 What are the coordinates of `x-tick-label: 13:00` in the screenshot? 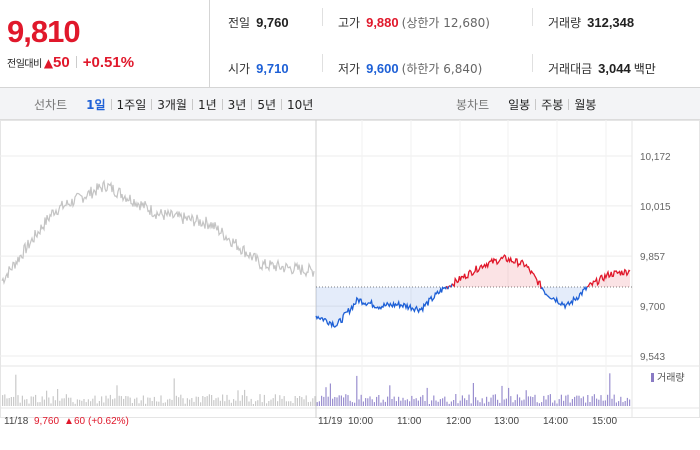 It's located at (506, 421).